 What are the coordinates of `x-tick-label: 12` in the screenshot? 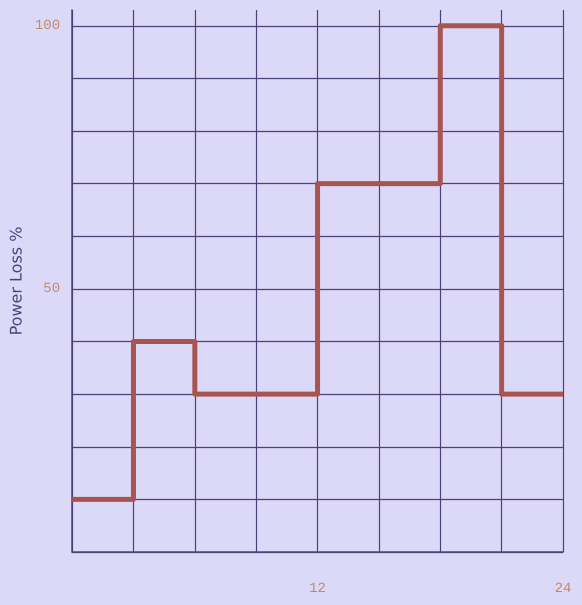 It's located at (317, 589).